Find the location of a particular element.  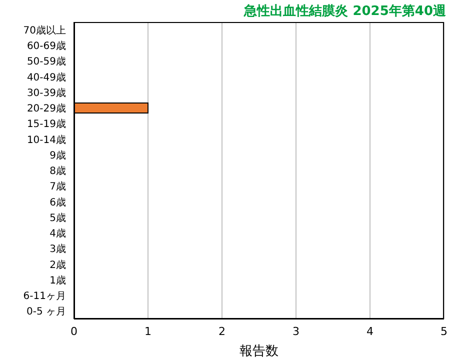

y-tick-label: 70歳以上 is located at coordinates (44, 30).